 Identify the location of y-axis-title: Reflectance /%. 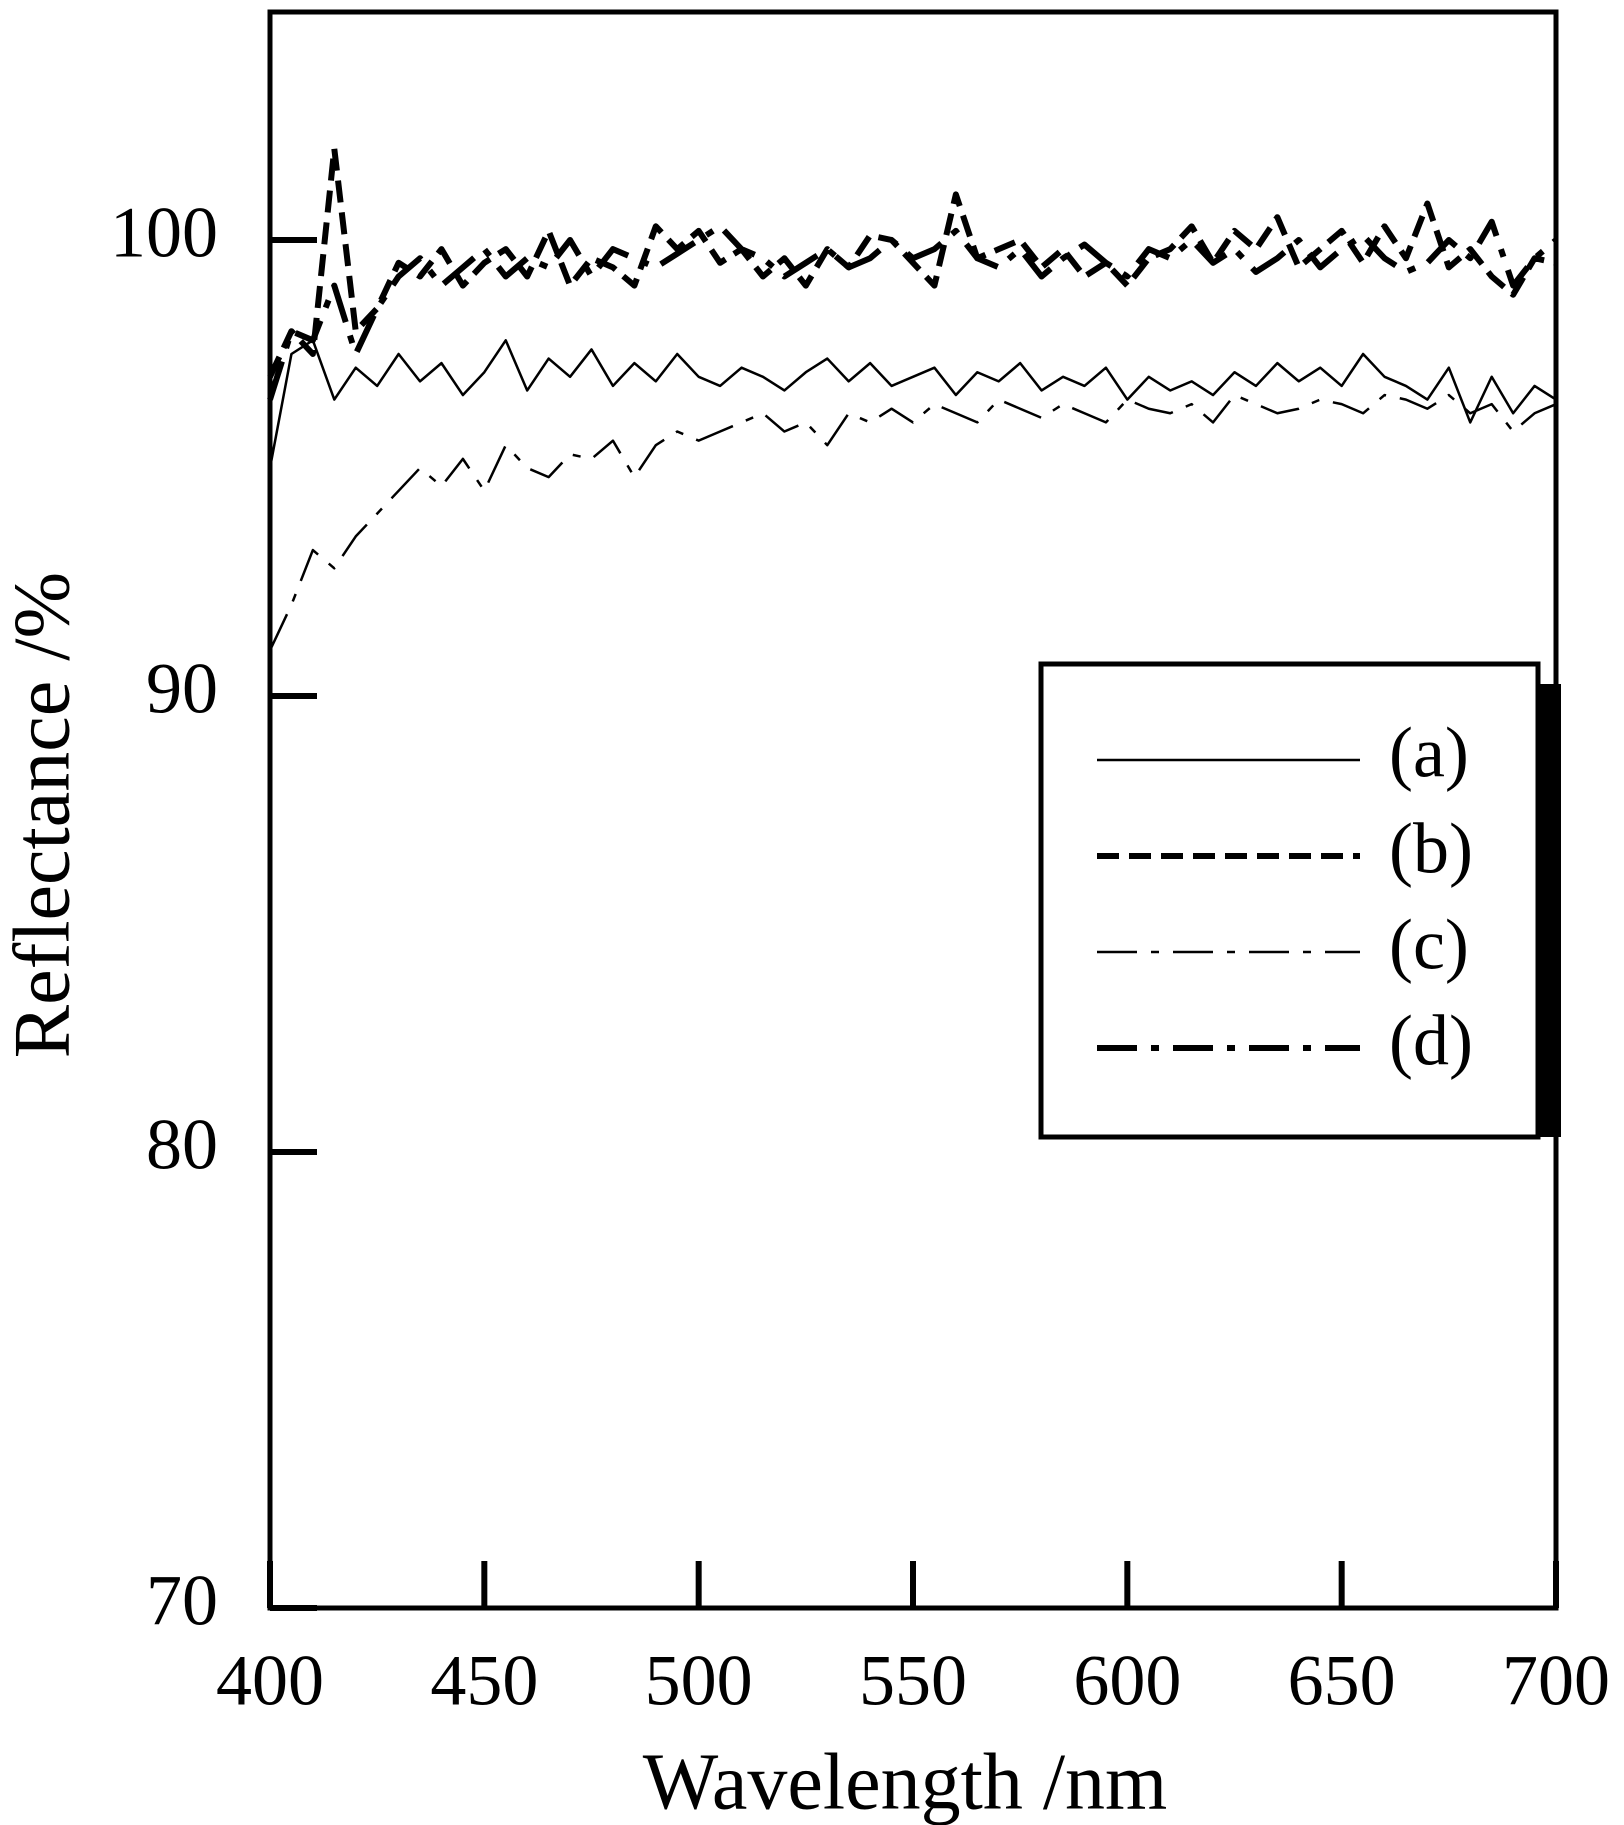
(43, 815).